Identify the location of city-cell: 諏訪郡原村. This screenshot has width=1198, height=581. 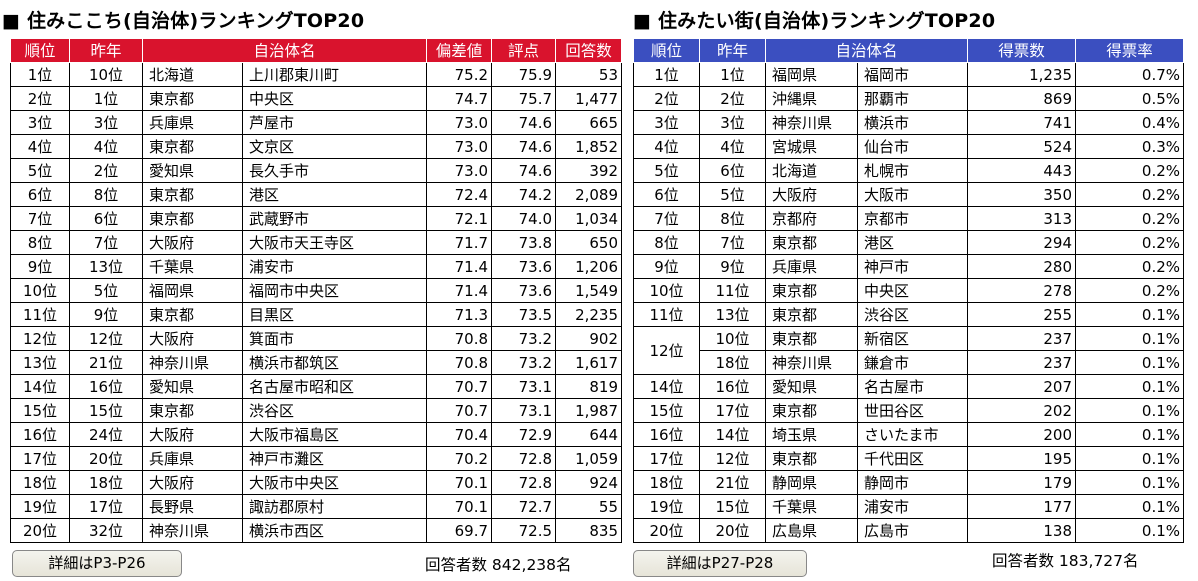
(334, 506).